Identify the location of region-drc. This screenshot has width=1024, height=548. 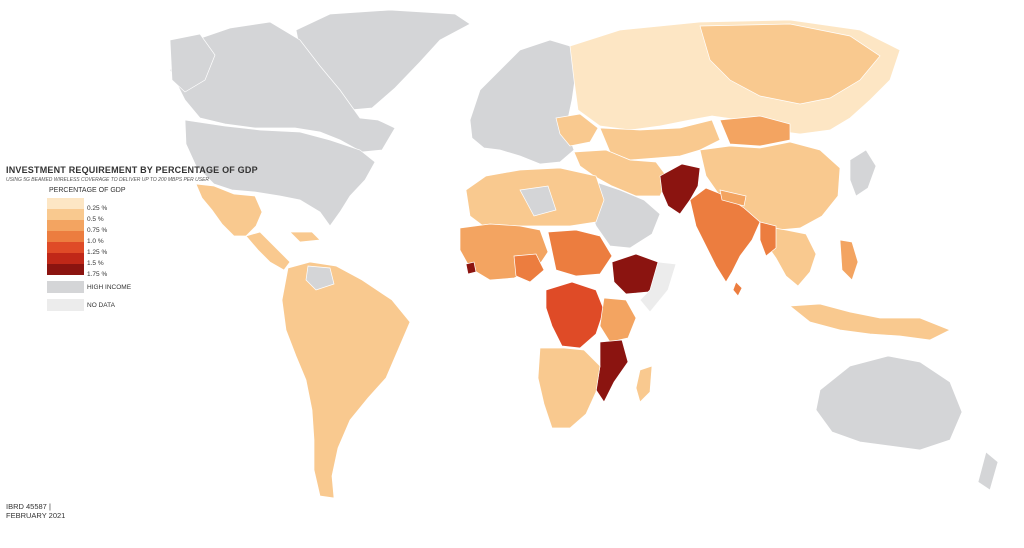
(575, 315).